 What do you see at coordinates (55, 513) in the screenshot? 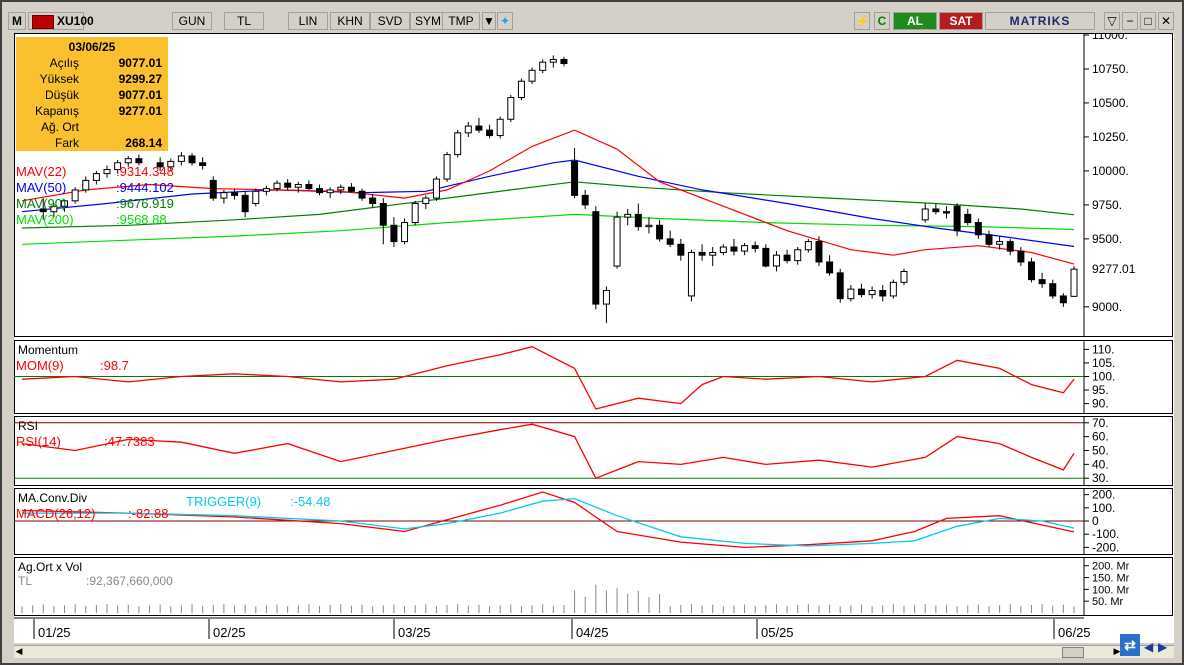
I see `legend-name: MACD(26,12)` at bounding box center [55, 513].